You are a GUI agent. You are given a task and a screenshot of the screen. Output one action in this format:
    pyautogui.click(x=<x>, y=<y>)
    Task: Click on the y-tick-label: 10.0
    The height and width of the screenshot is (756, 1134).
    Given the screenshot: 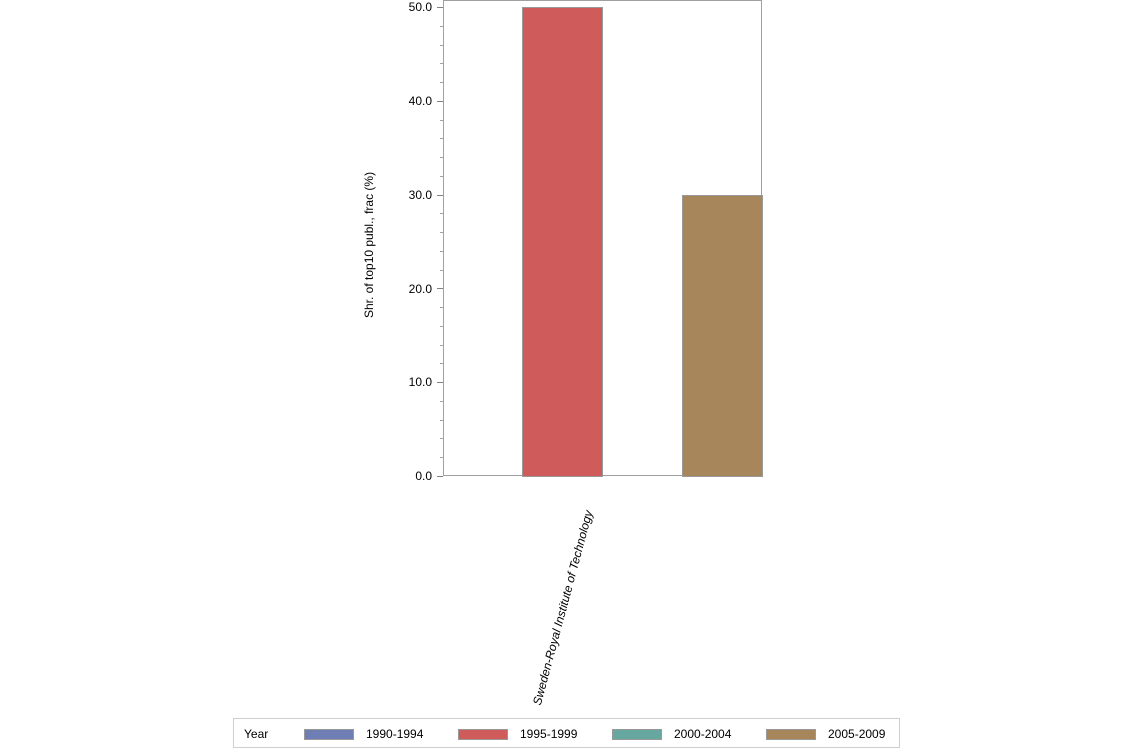 What is the action you would take?
    pyautogui.click(x=420, y=382)
    